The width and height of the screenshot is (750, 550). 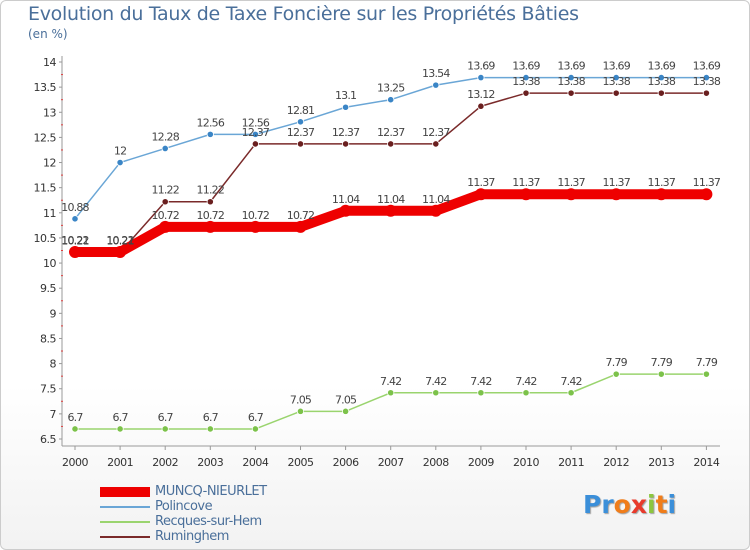 I want to click on y-tick-label: 9.5, so click(x=48, y=288).